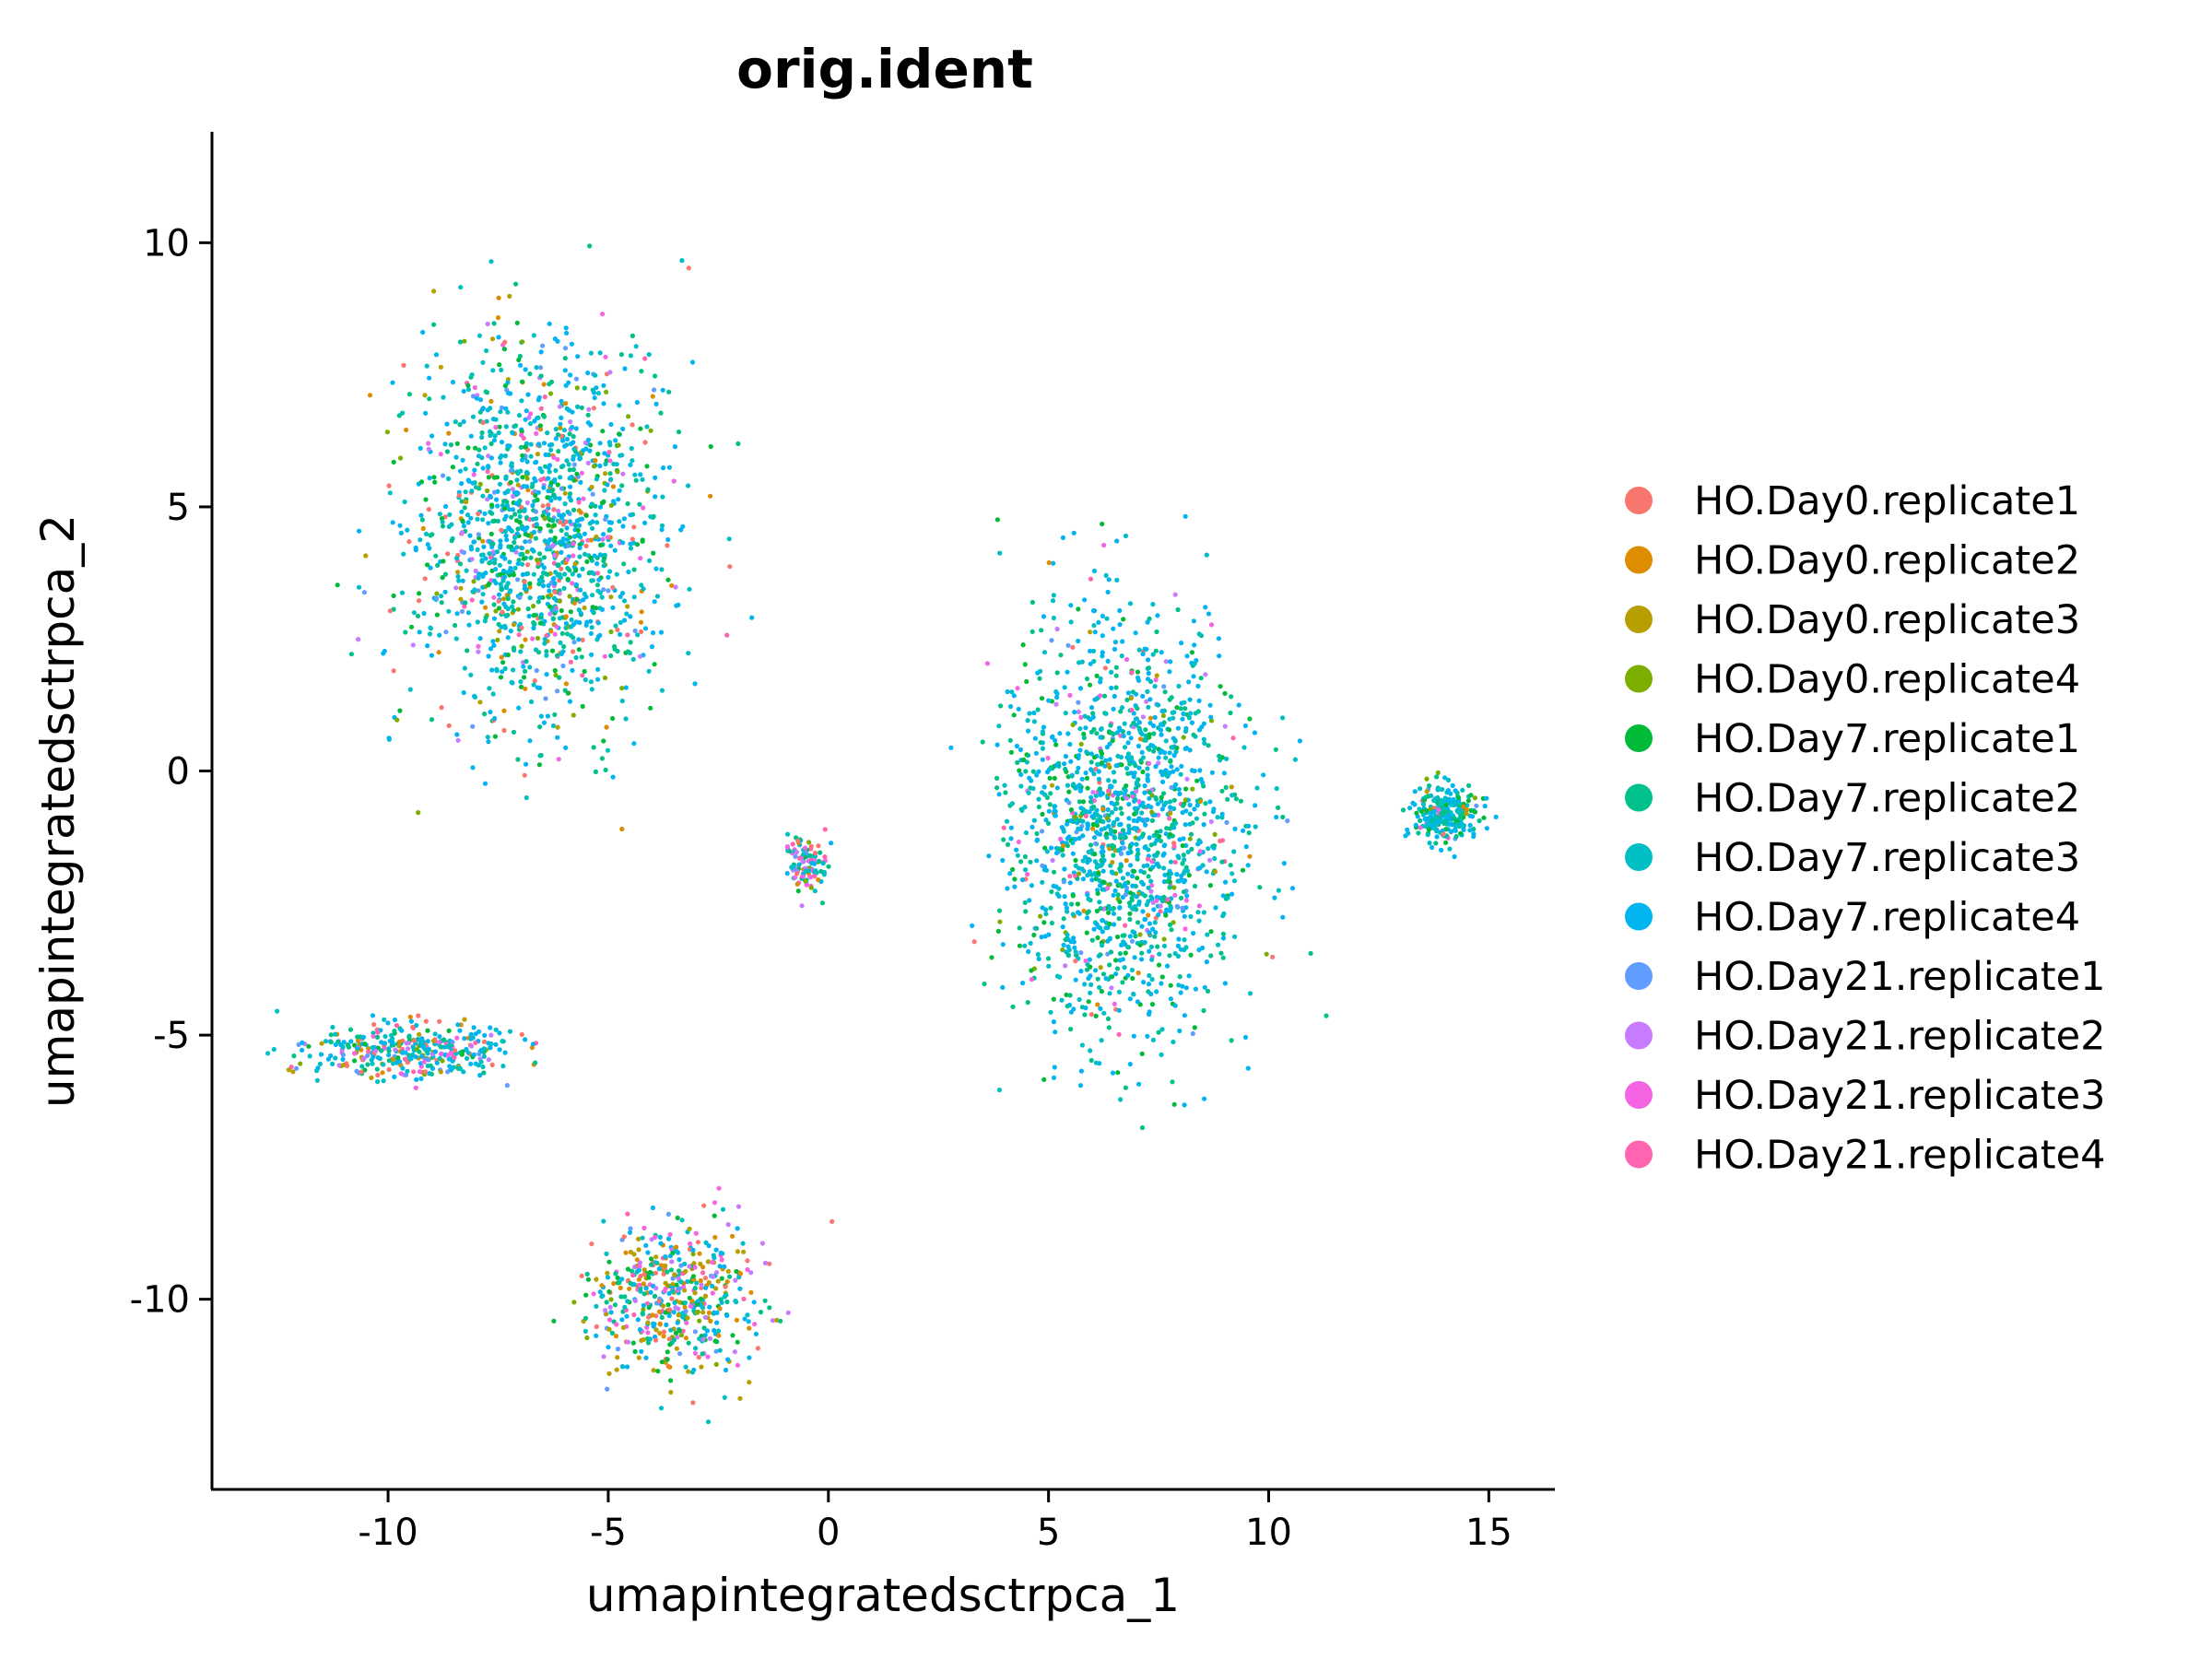 This screenshot has height=1659, width=2212. What do you see at coordinates (1639, 500) in the screenshot?
I see `legend-marker` at bounding box center [1639, 500].